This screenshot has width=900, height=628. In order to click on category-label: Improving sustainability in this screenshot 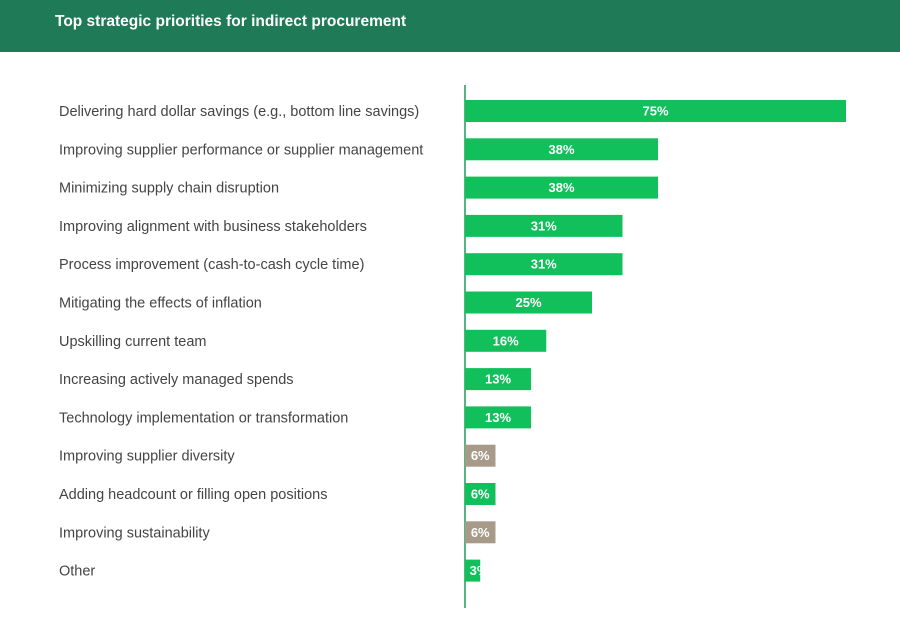, I will do `click(134, 533)`.